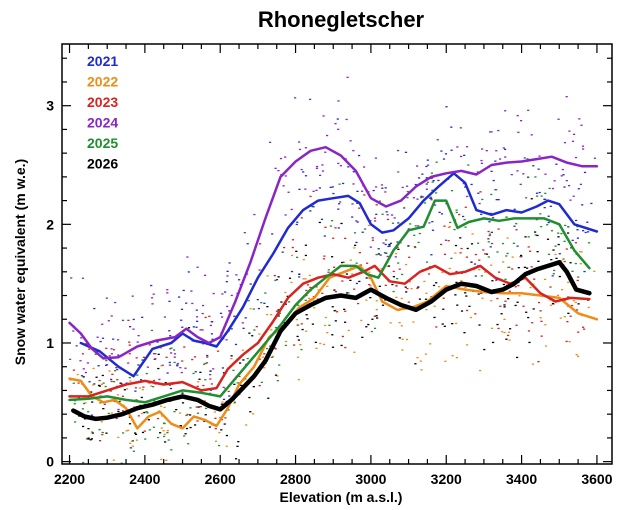 The width and height of the screenshot is (619, 510). Describe the element at coordinates (144, 479) in the screenshot. I see `x-tick-label: 2400` at that location.